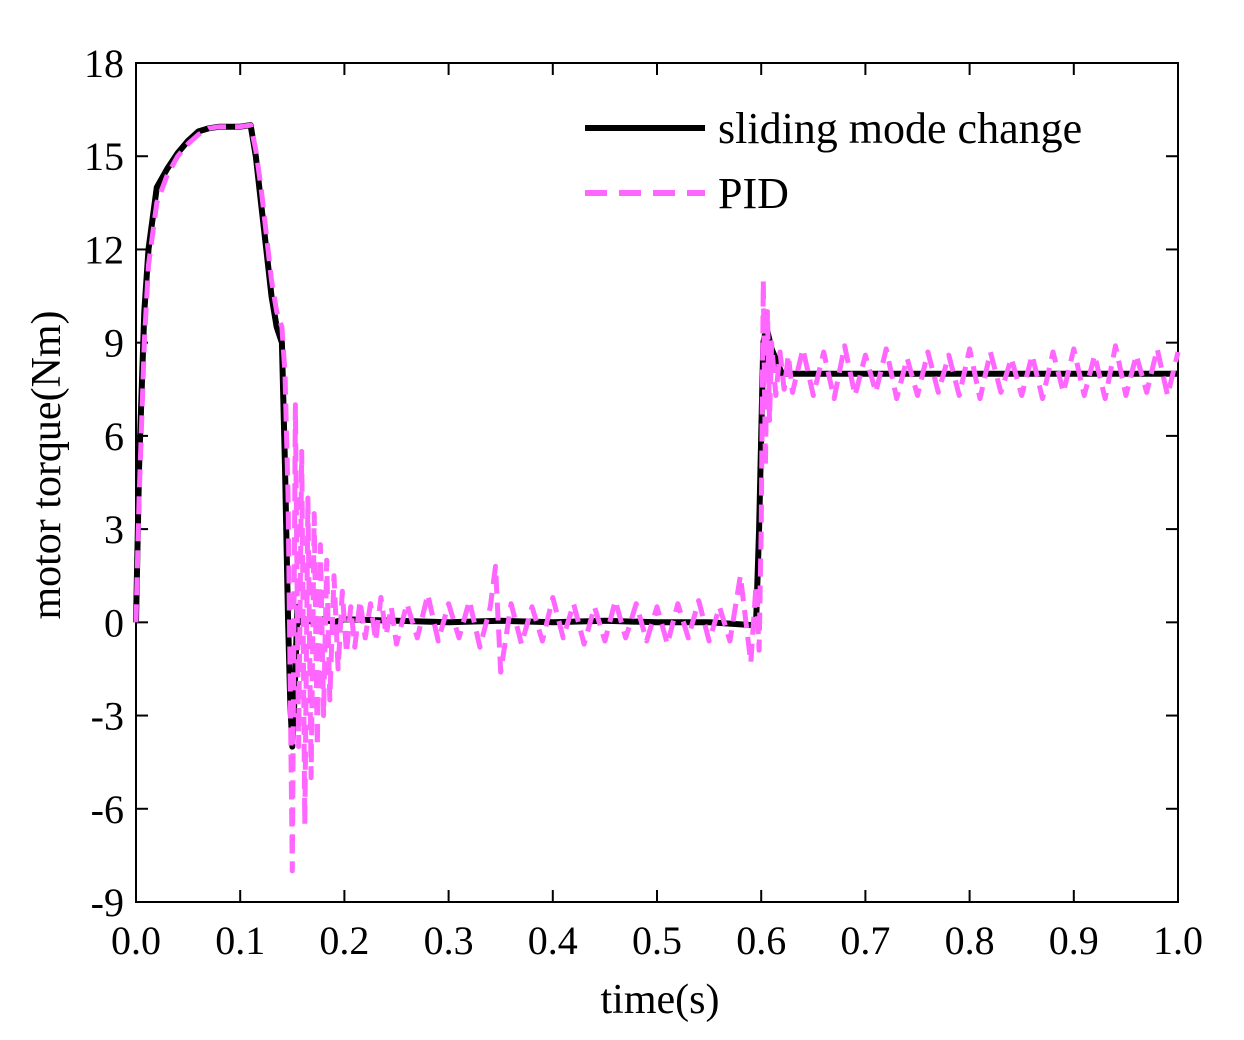 This screenshot has height=1040, width=1244. Describe the element at coordinates (761, 940) in the screenshot. I see `x-tick-label: 0.6` at that location.